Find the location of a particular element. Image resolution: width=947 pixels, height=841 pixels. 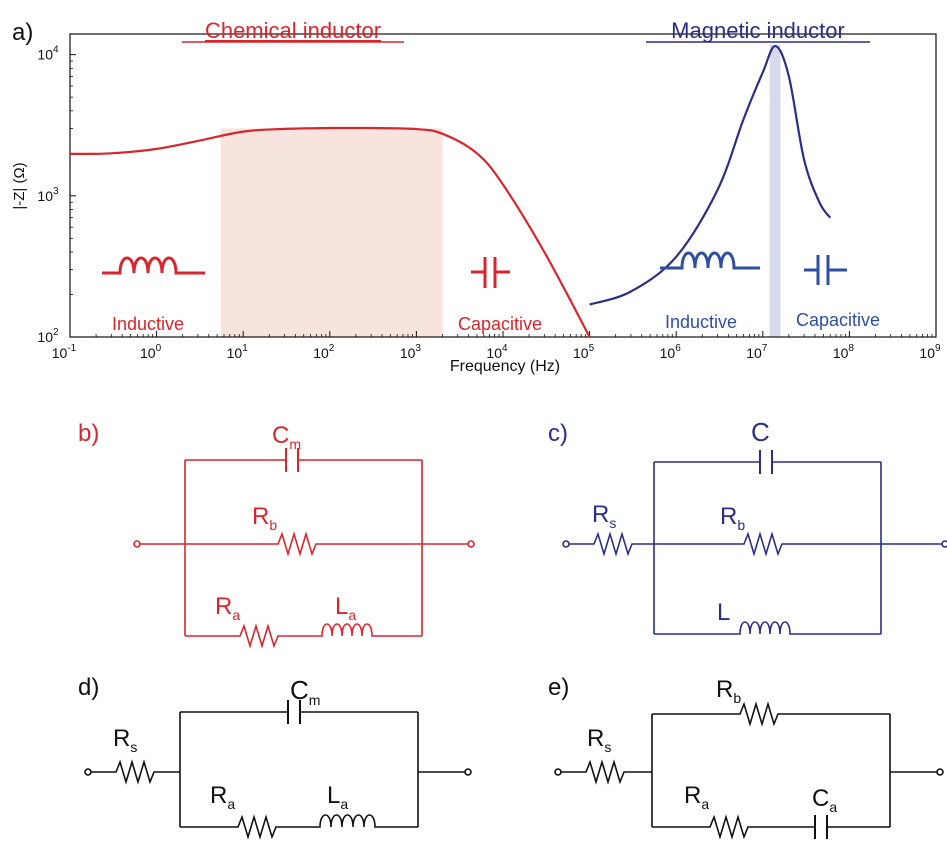

x-axis-ticks: 10⁻¹ 10⁰ 10¹ 10² 10³ 10⁴ 10⁵ 10⁶ 10⁷ 10⁸ 10⁹ is located at coordinates (496, 346).